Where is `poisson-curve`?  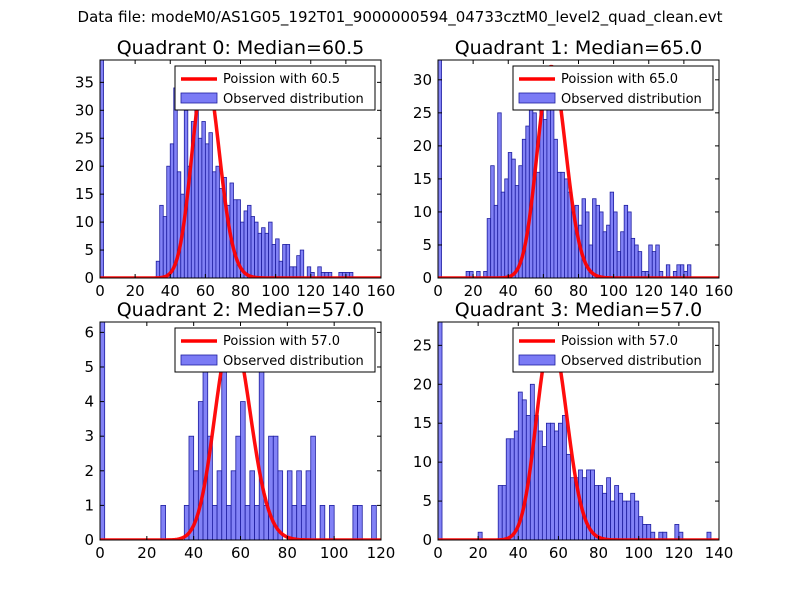
poisson-curve is located at coordinates (578, 437).